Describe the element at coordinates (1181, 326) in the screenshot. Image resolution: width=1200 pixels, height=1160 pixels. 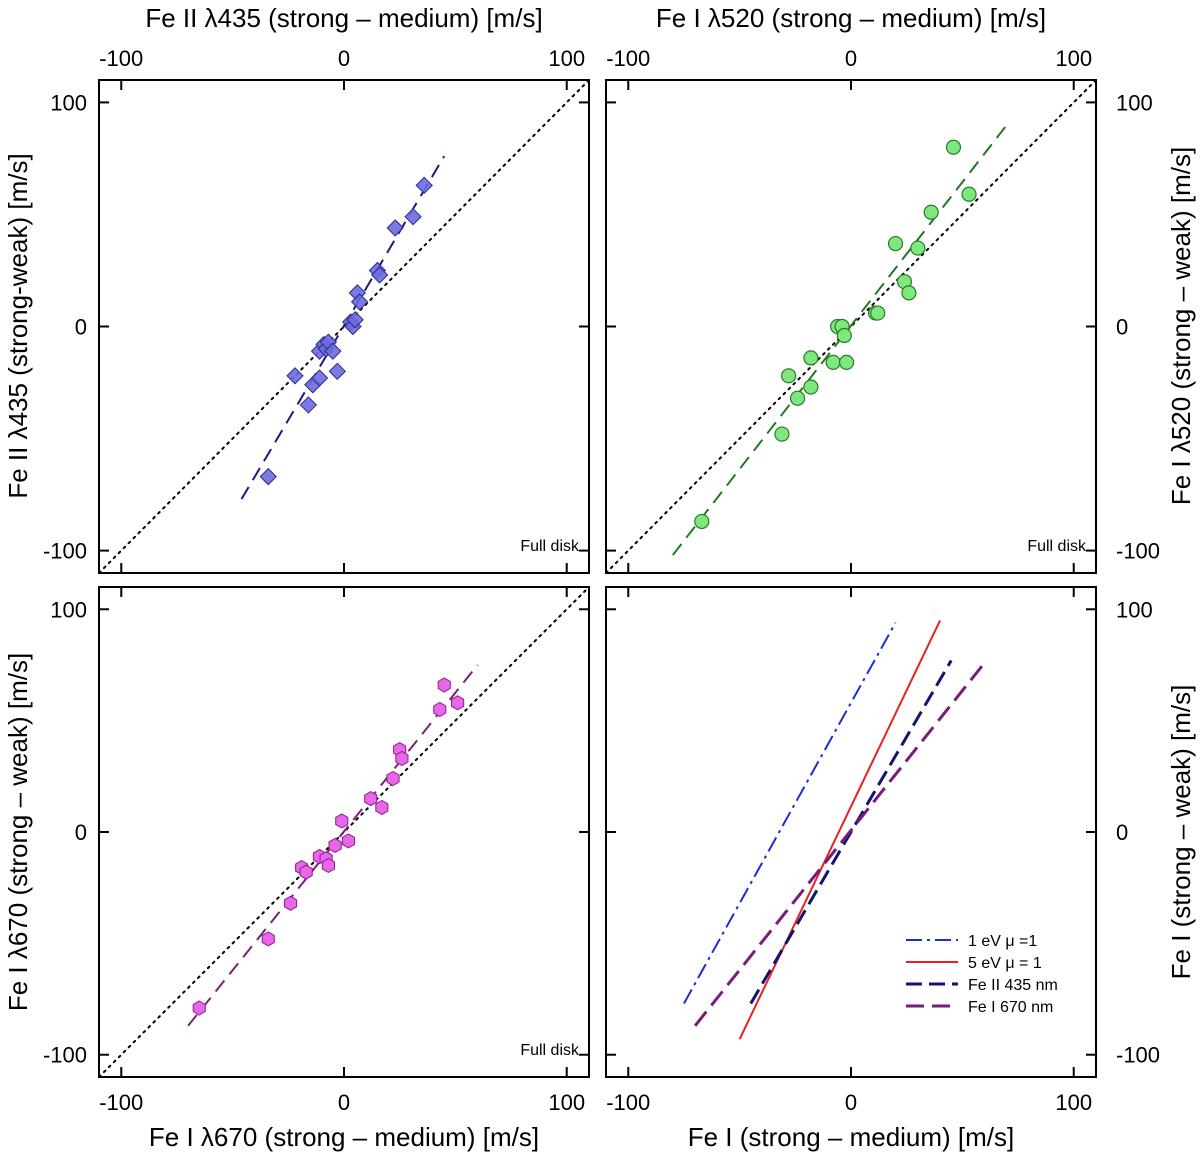
I see `right-ylabel-fe1-520: Fe I λ520 (strong – weak) [m/s]` at that location.